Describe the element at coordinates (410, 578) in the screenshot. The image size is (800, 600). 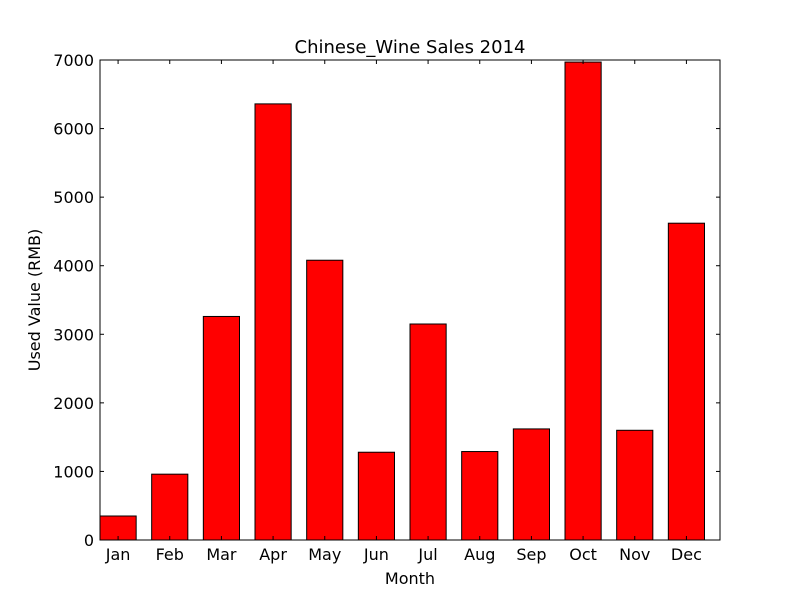
I see `x-axis-label: Month` at that location.